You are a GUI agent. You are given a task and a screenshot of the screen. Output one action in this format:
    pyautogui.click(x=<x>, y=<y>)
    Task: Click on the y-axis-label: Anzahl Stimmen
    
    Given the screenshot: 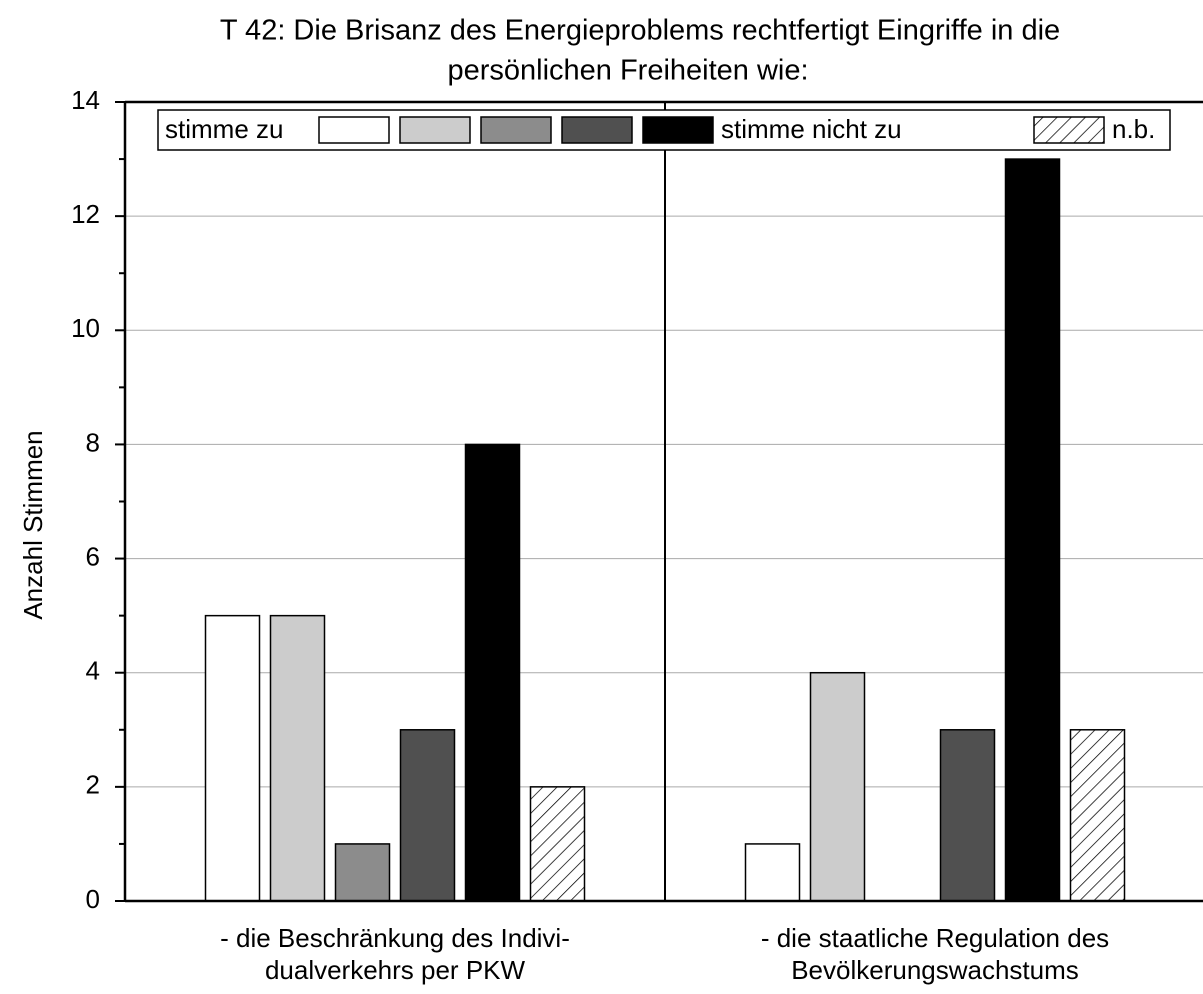 What is the action you would take?
    pyautogui.click(x=33, y=524)
    